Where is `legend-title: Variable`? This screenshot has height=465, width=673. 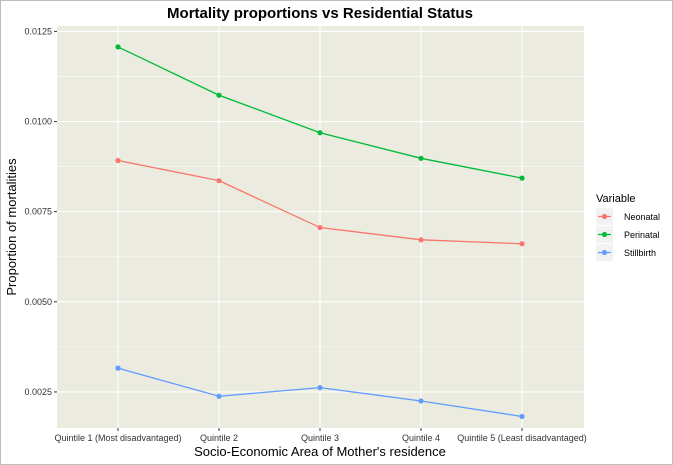
legend-title: Variable is located at coordinates (616, 199).